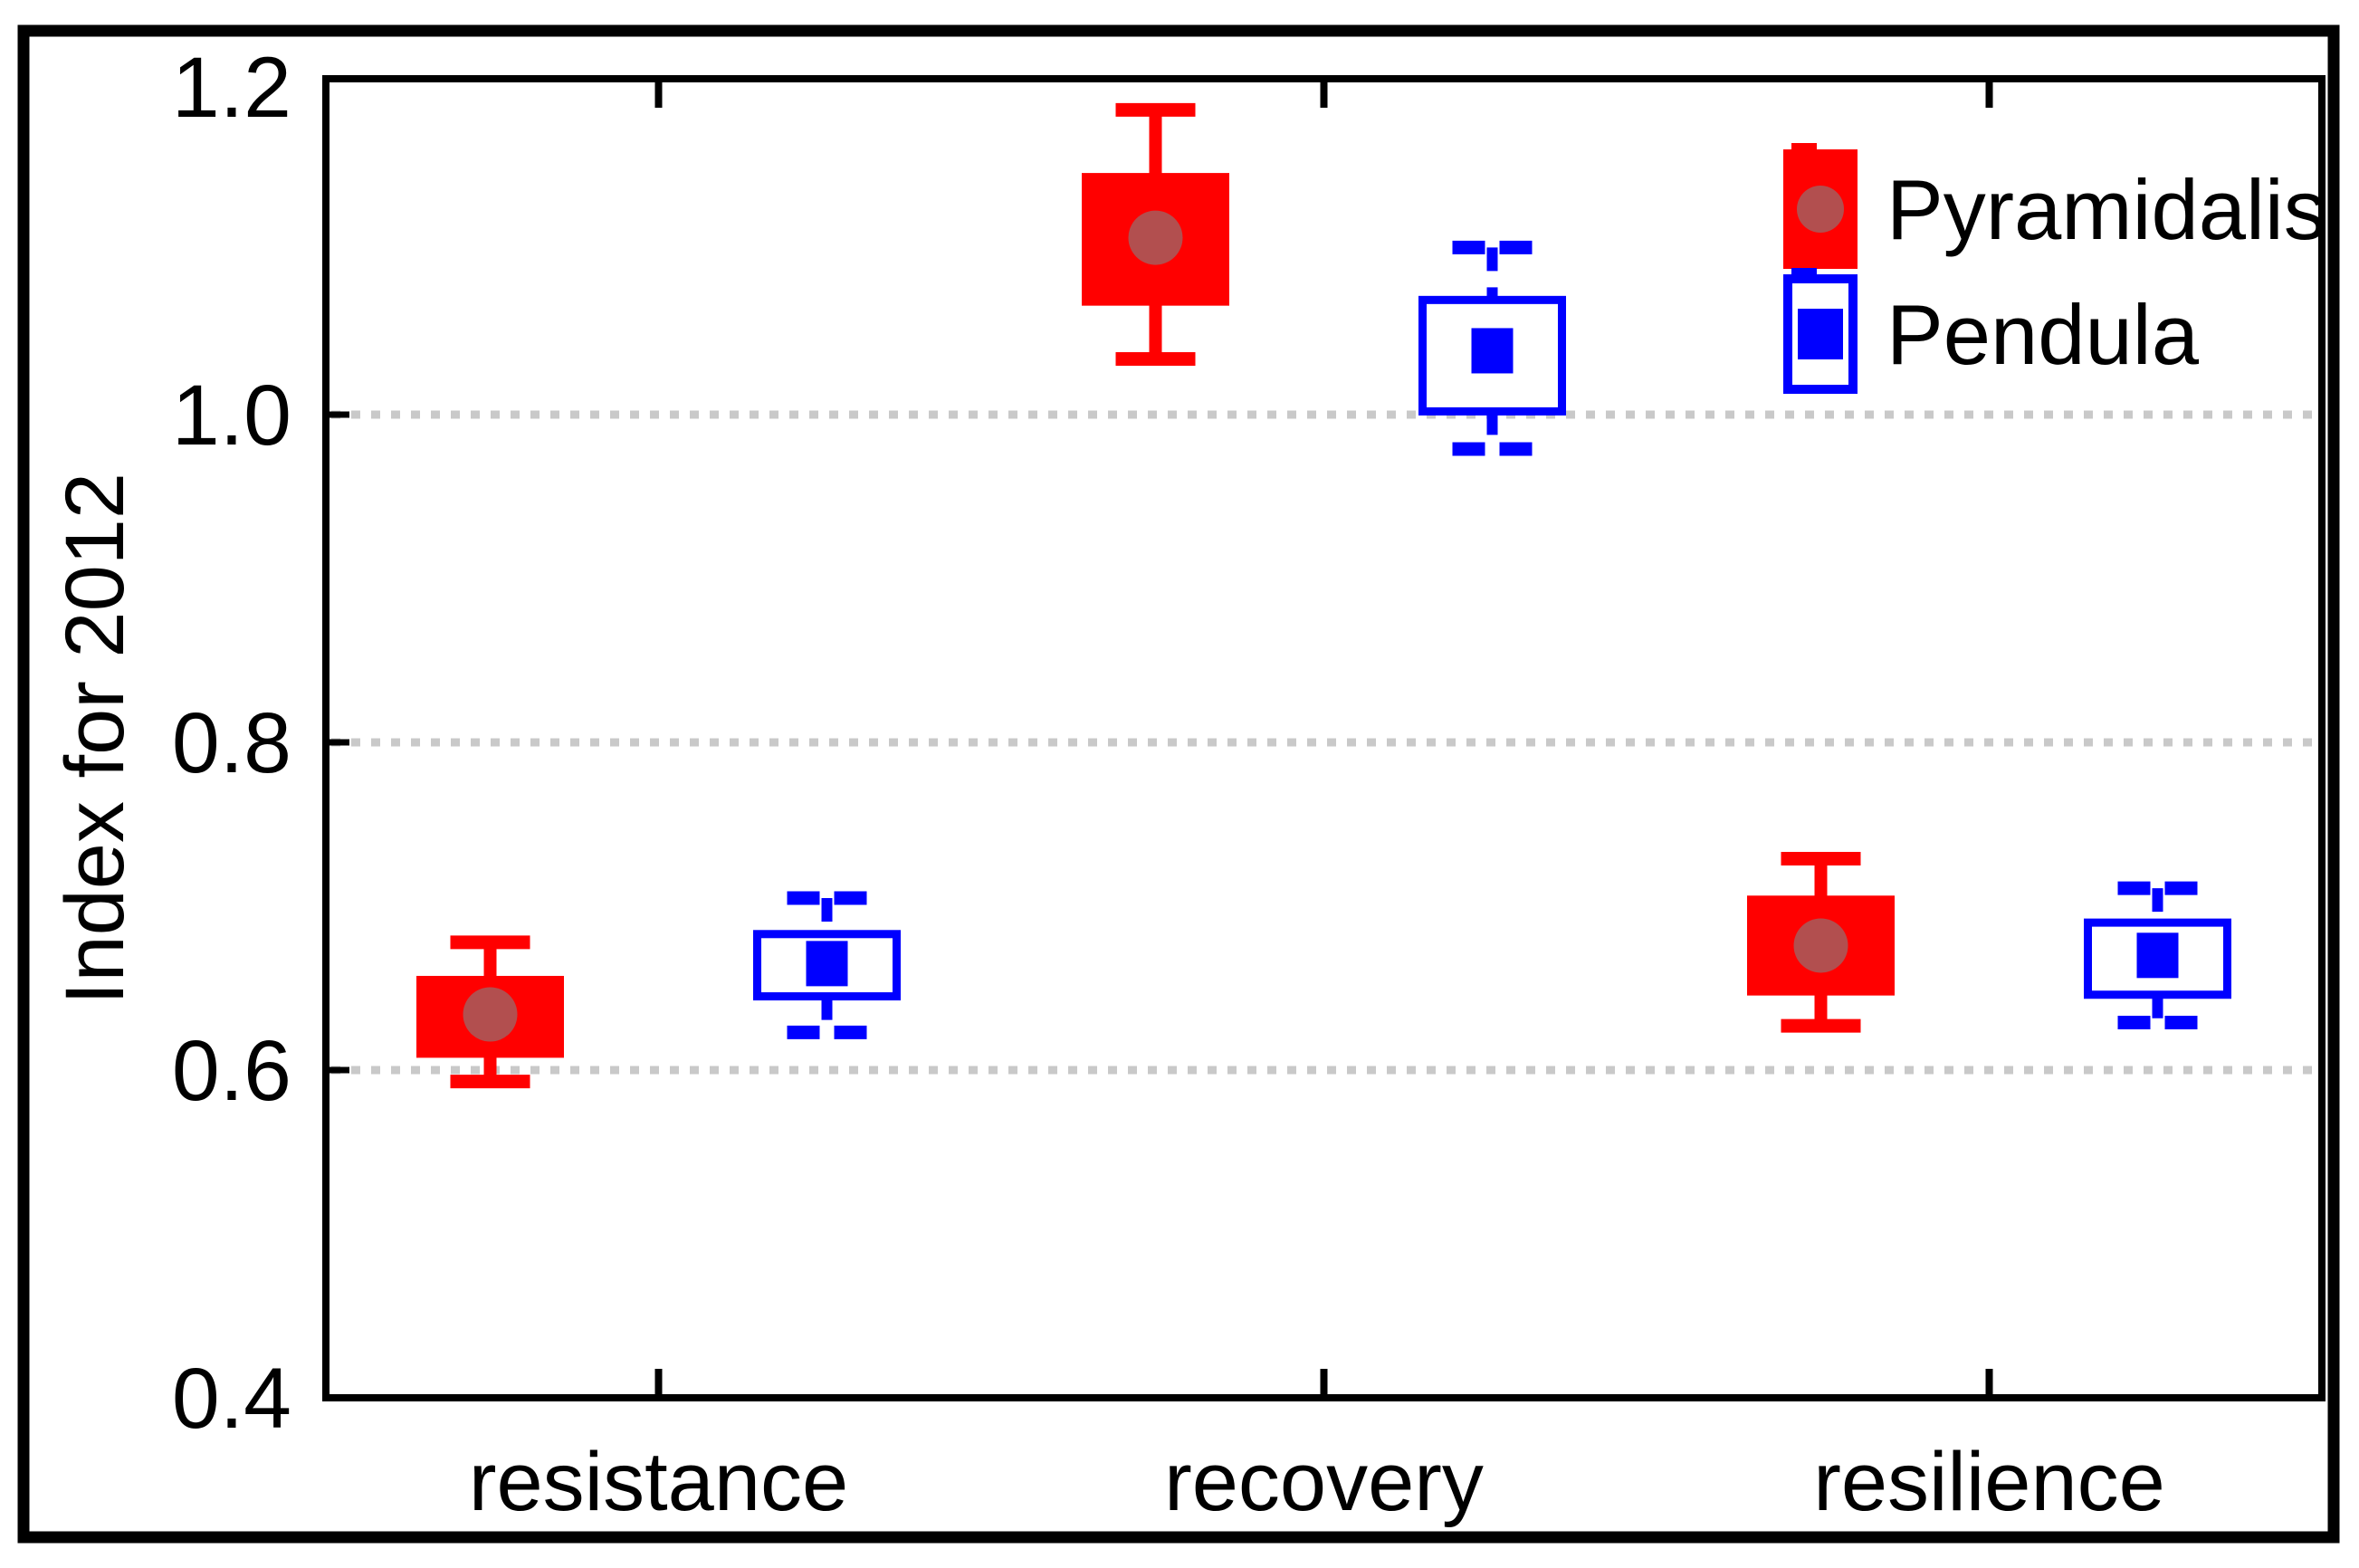 The image size is (2359, 1568). I want to click on legend-label-pyramidalis: Pyramidalis, so click(2106, 209).